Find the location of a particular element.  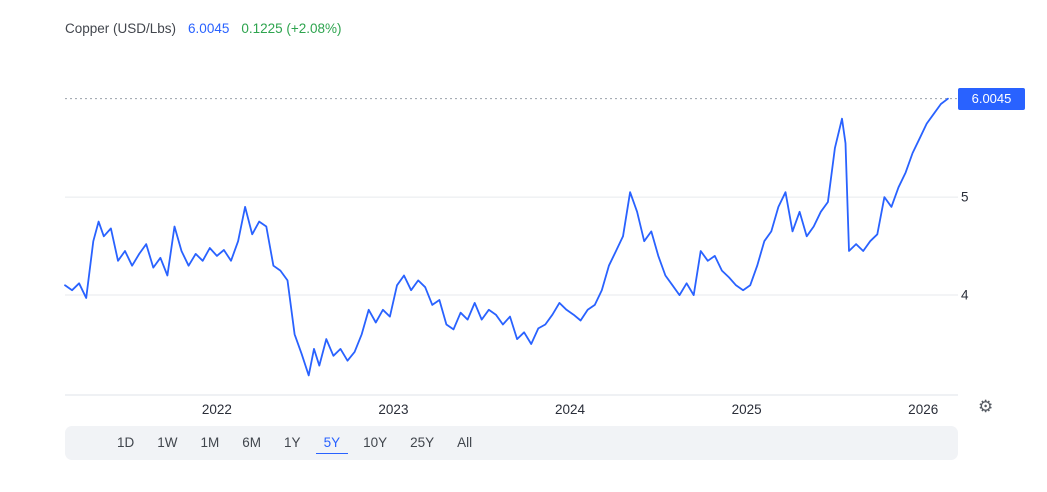

x-tick-label: 2026 is located at coordinates (923, 409).